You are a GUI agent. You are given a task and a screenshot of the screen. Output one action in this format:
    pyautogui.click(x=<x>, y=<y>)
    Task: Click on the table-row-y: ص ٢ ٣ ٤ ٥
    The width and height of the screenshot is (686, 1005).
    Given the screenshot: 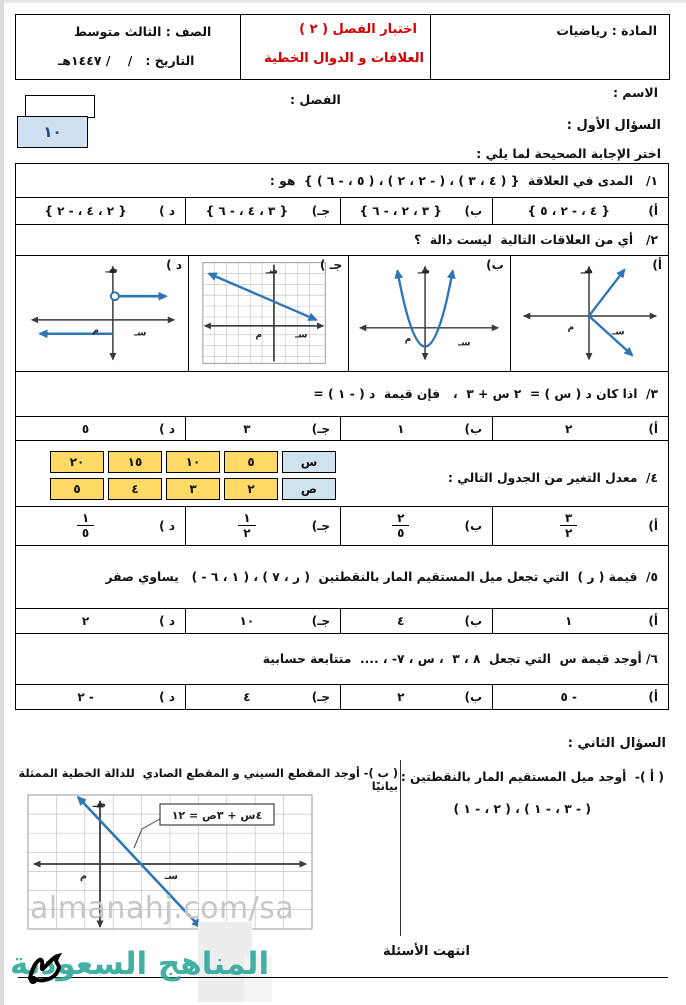 What is the action you would take?
    pyautogui.click(x=193, y=489)
    